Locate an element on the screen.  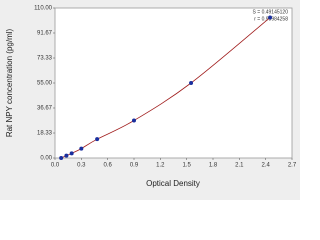
x-tick-label: 2.4 is located at coordinates (265, 166).